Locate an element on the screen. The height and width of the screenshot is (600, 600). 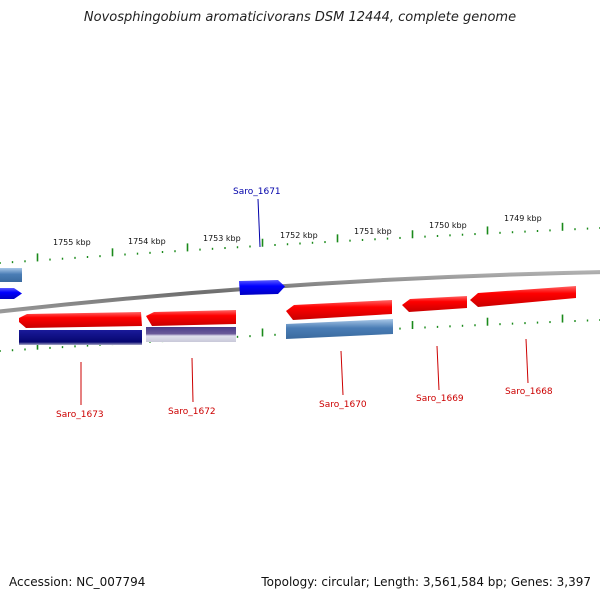
kbp-label-1750: 1750 kbp is located at coordinates (448, 225).